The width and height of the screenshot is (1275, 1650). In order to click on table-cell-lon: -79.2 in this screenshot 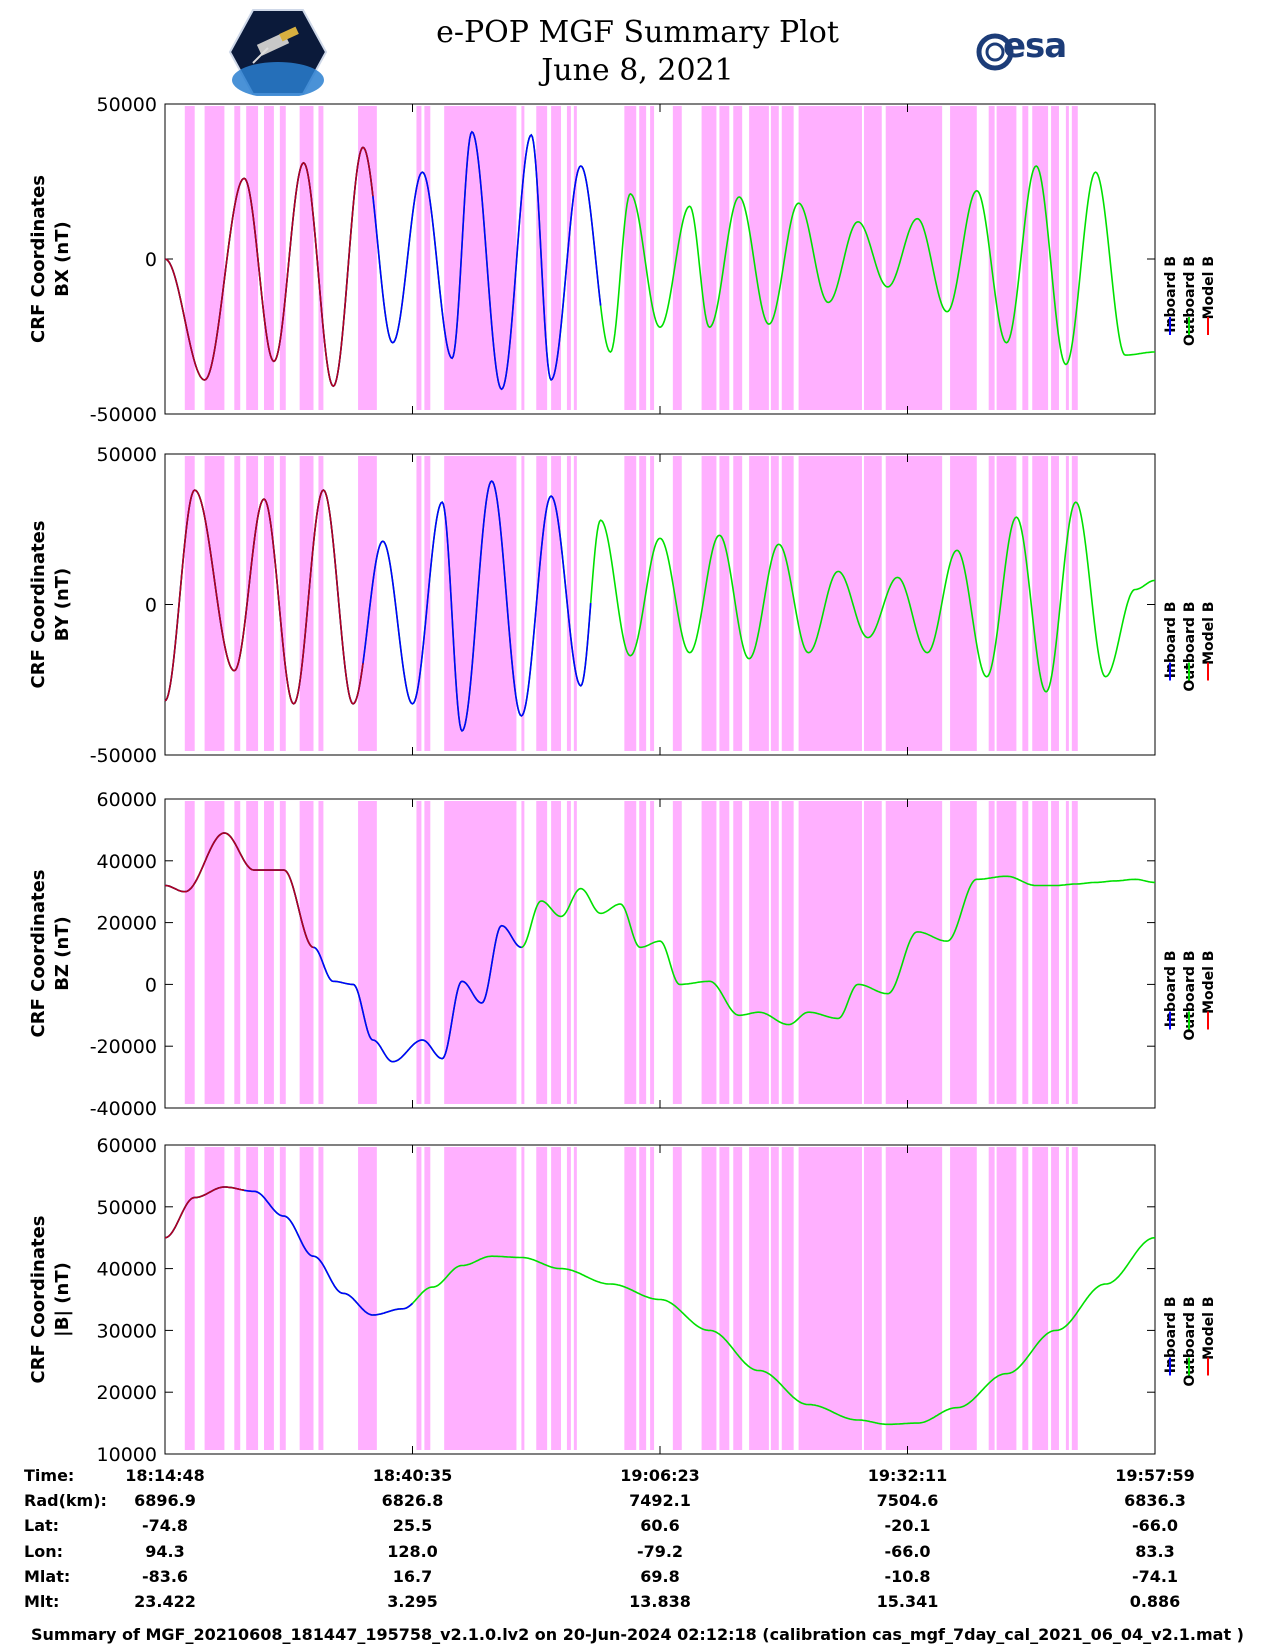, I will do `click(660, 1551)`.